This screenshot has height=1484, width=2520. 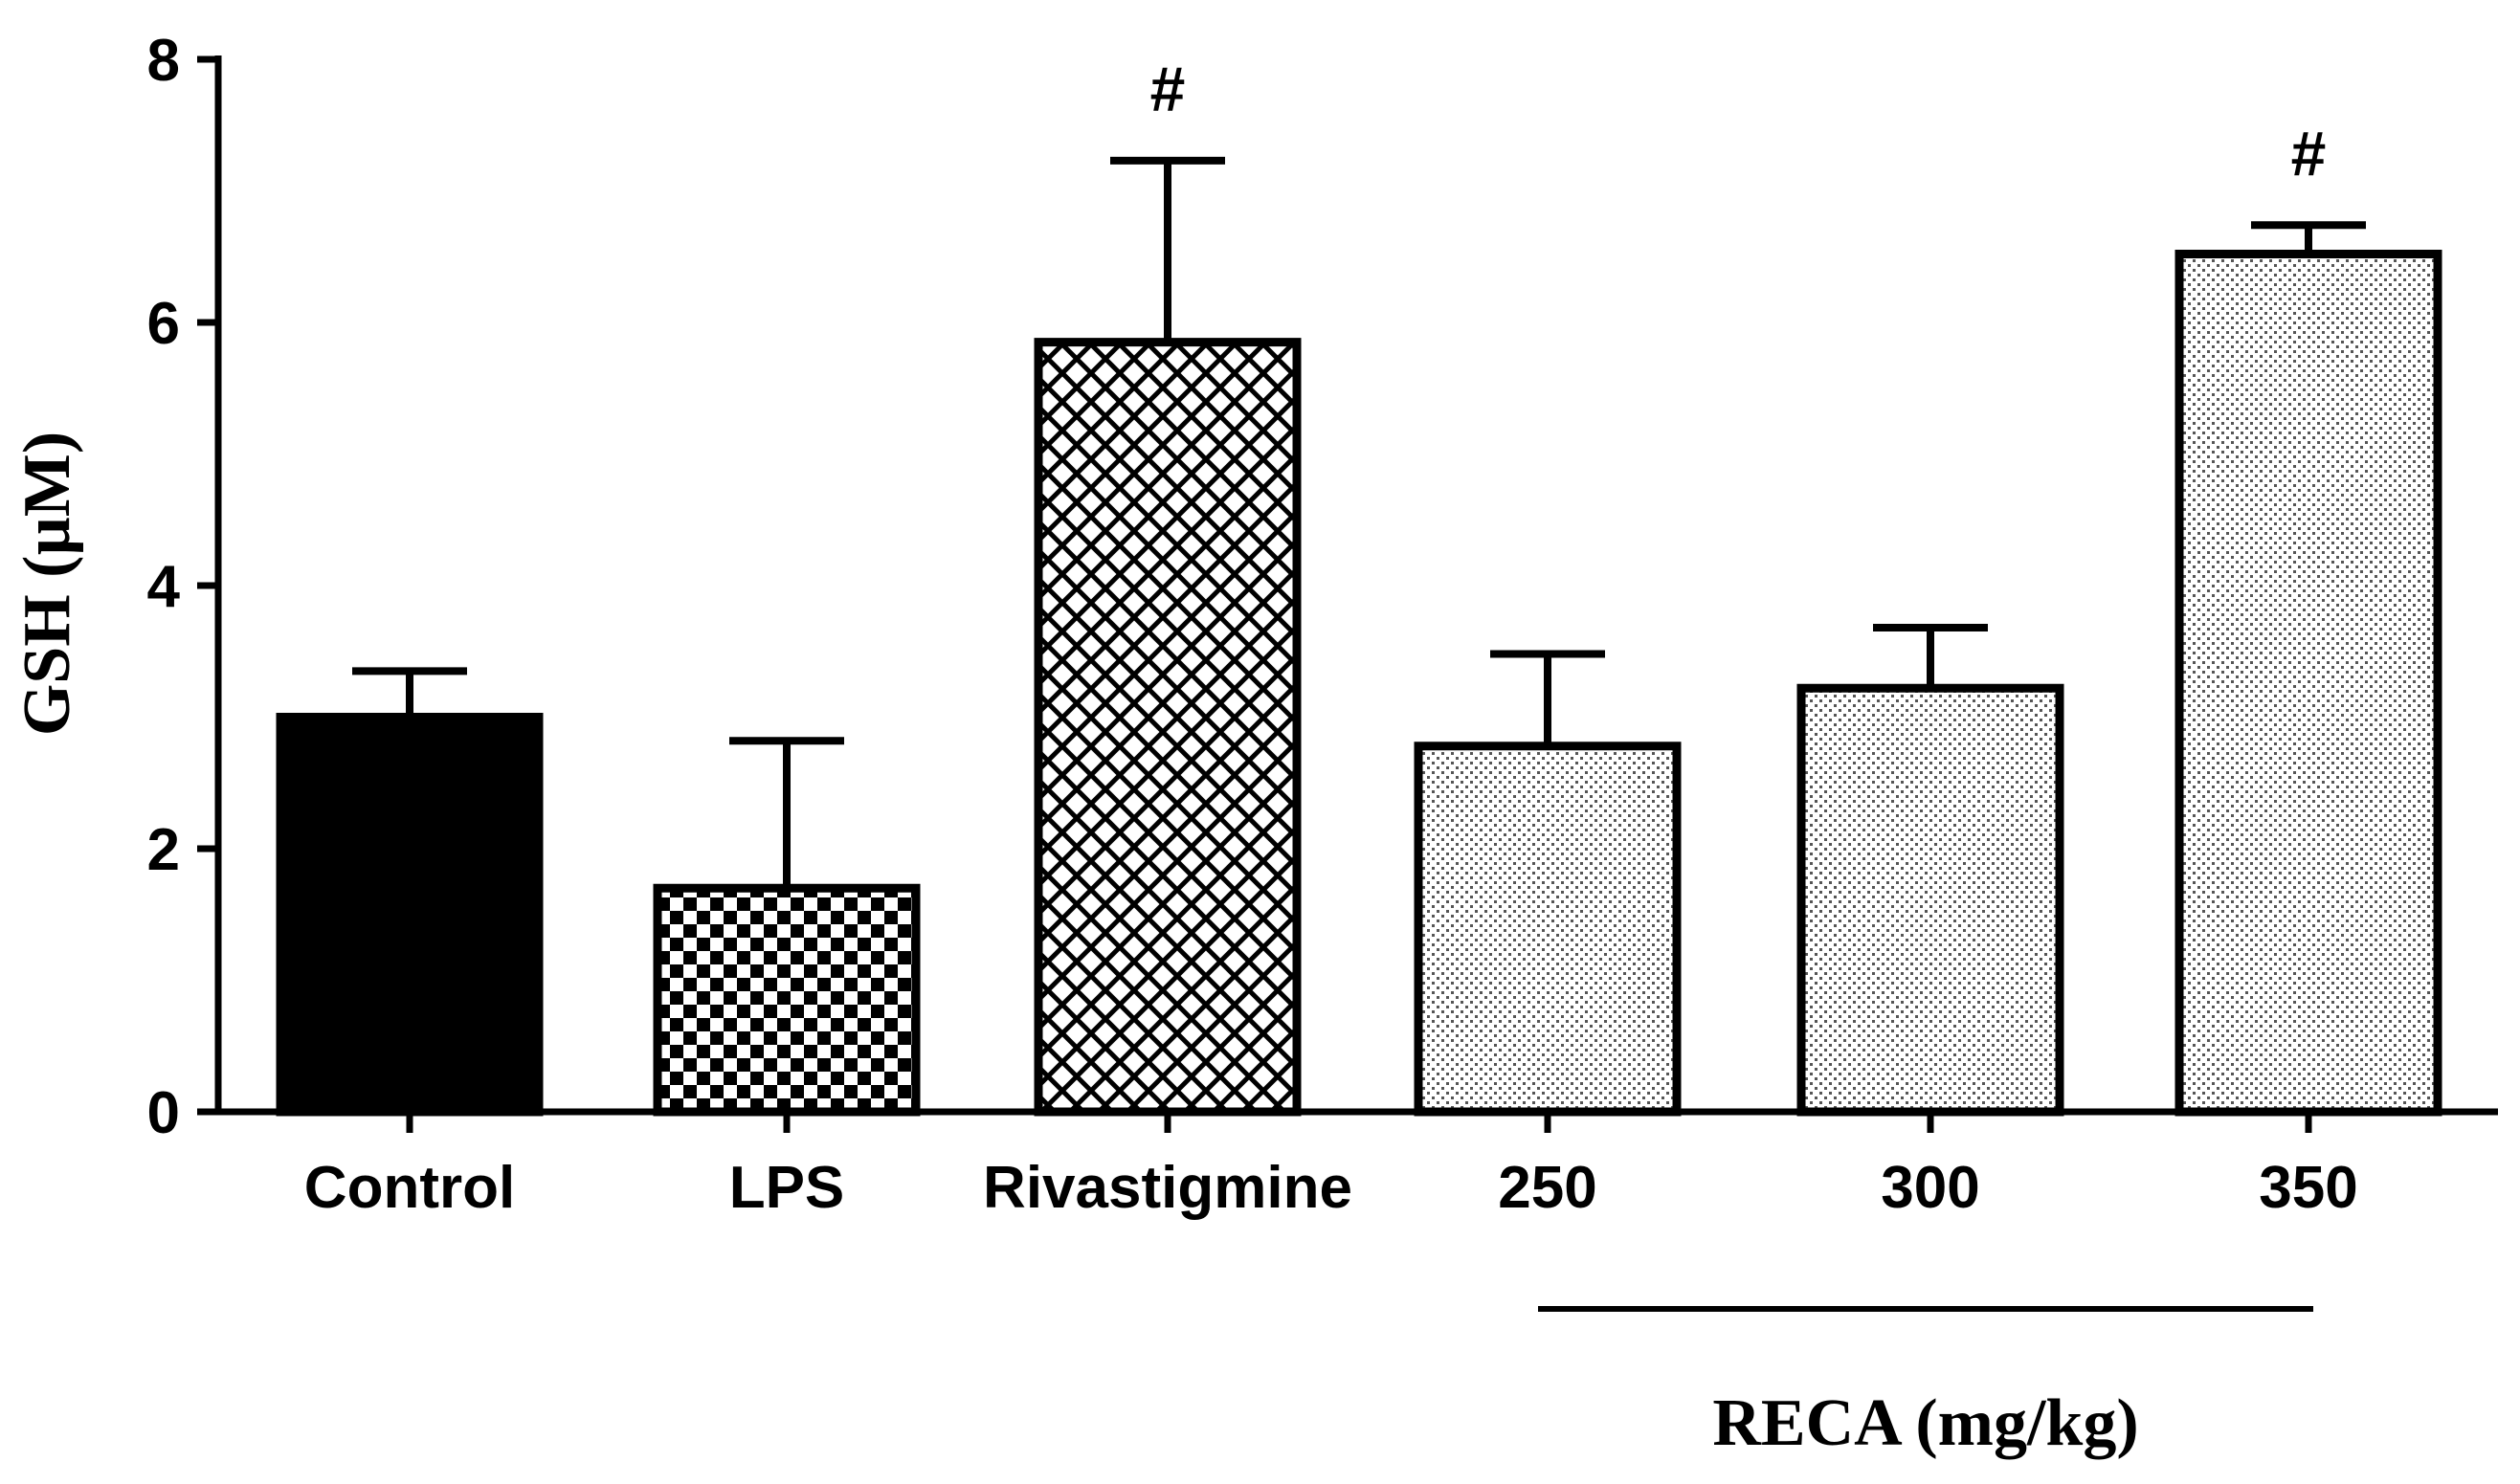 I want to click on category-label-LPS: LPS, so click(x=787, y=1188).